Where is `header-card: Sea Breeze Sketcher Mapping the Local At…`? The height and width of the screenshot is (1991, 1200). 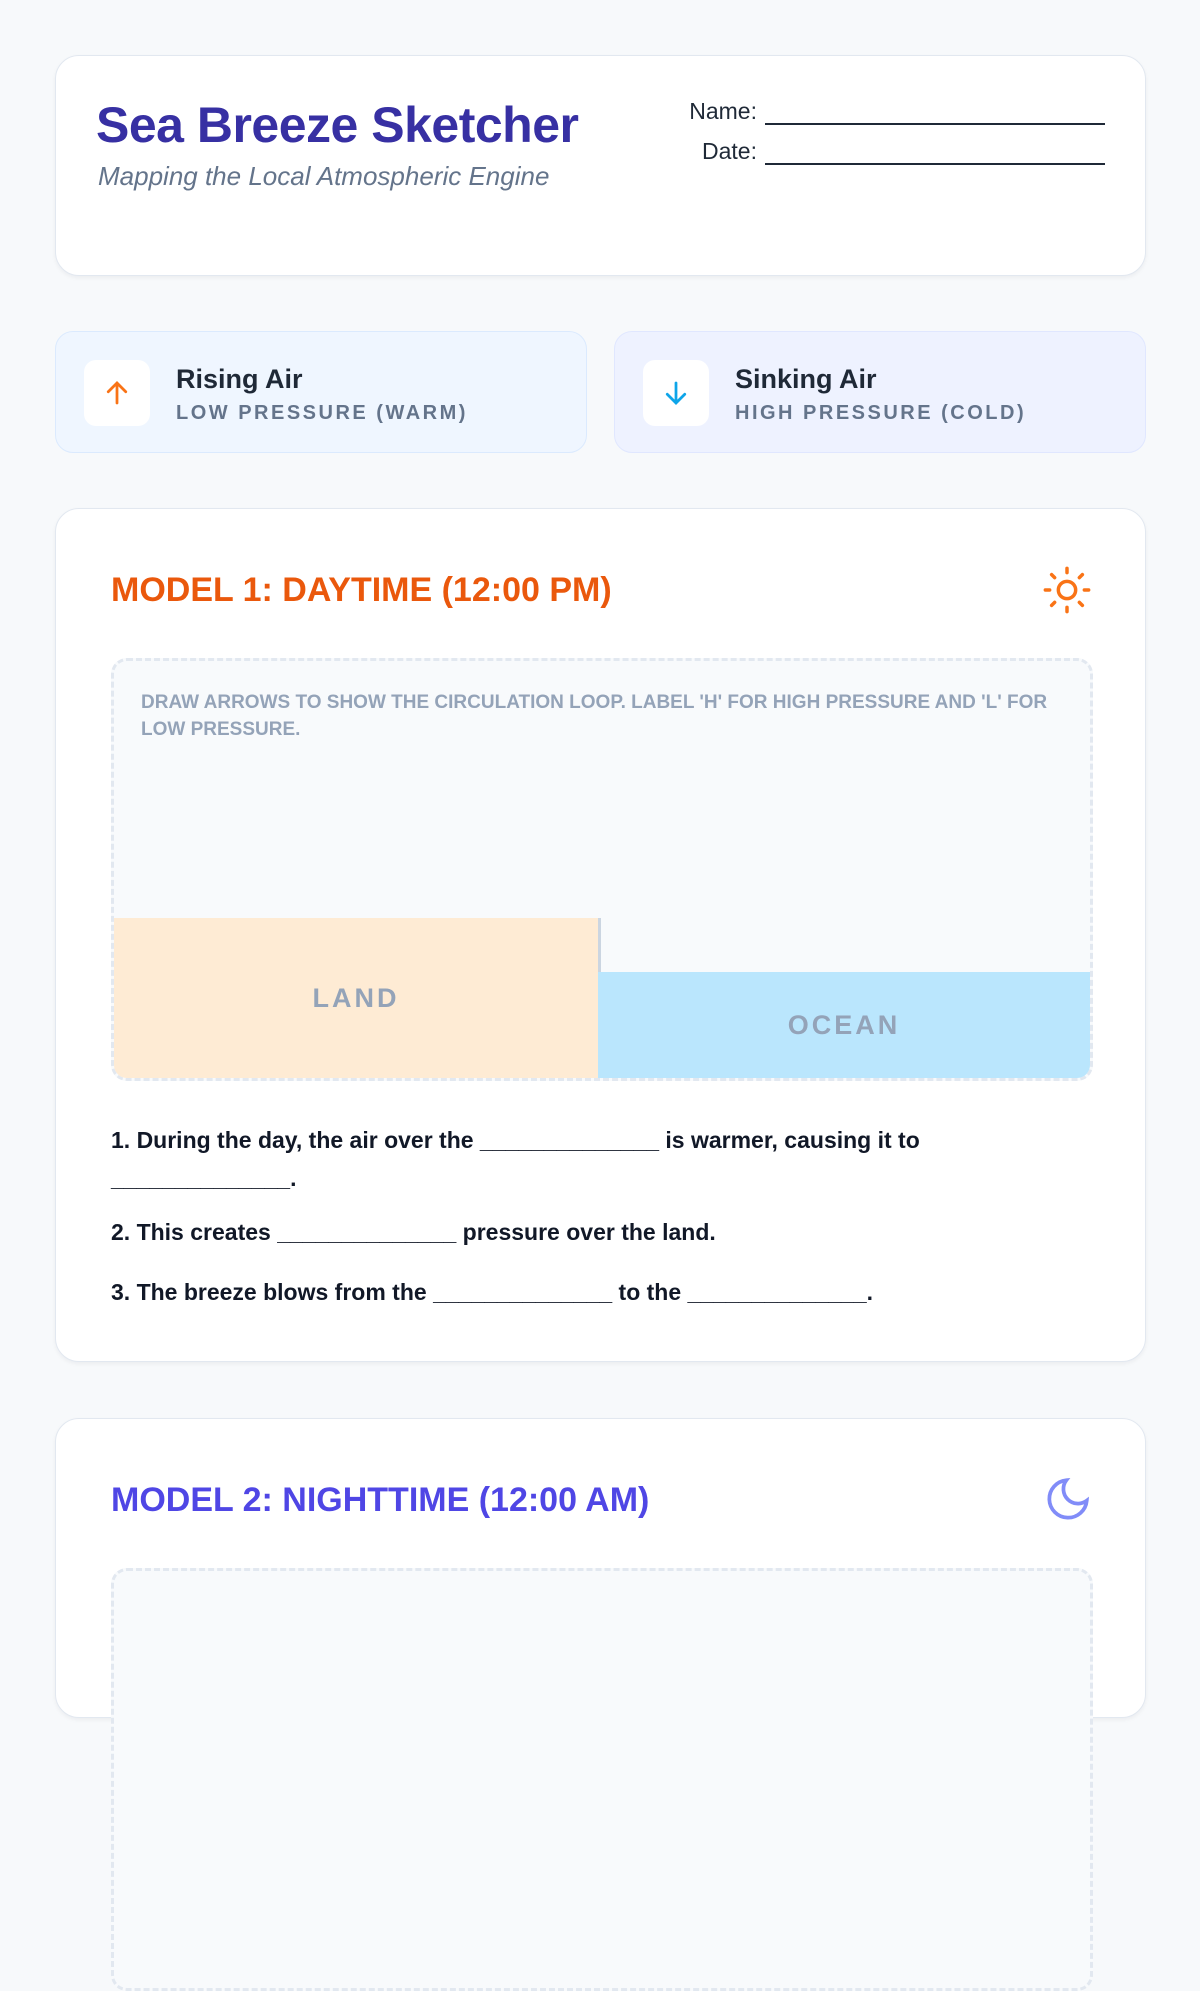
header-card: Sea Breeze Sketcher Mapping the Local At… is located at coordinates (600, 165).